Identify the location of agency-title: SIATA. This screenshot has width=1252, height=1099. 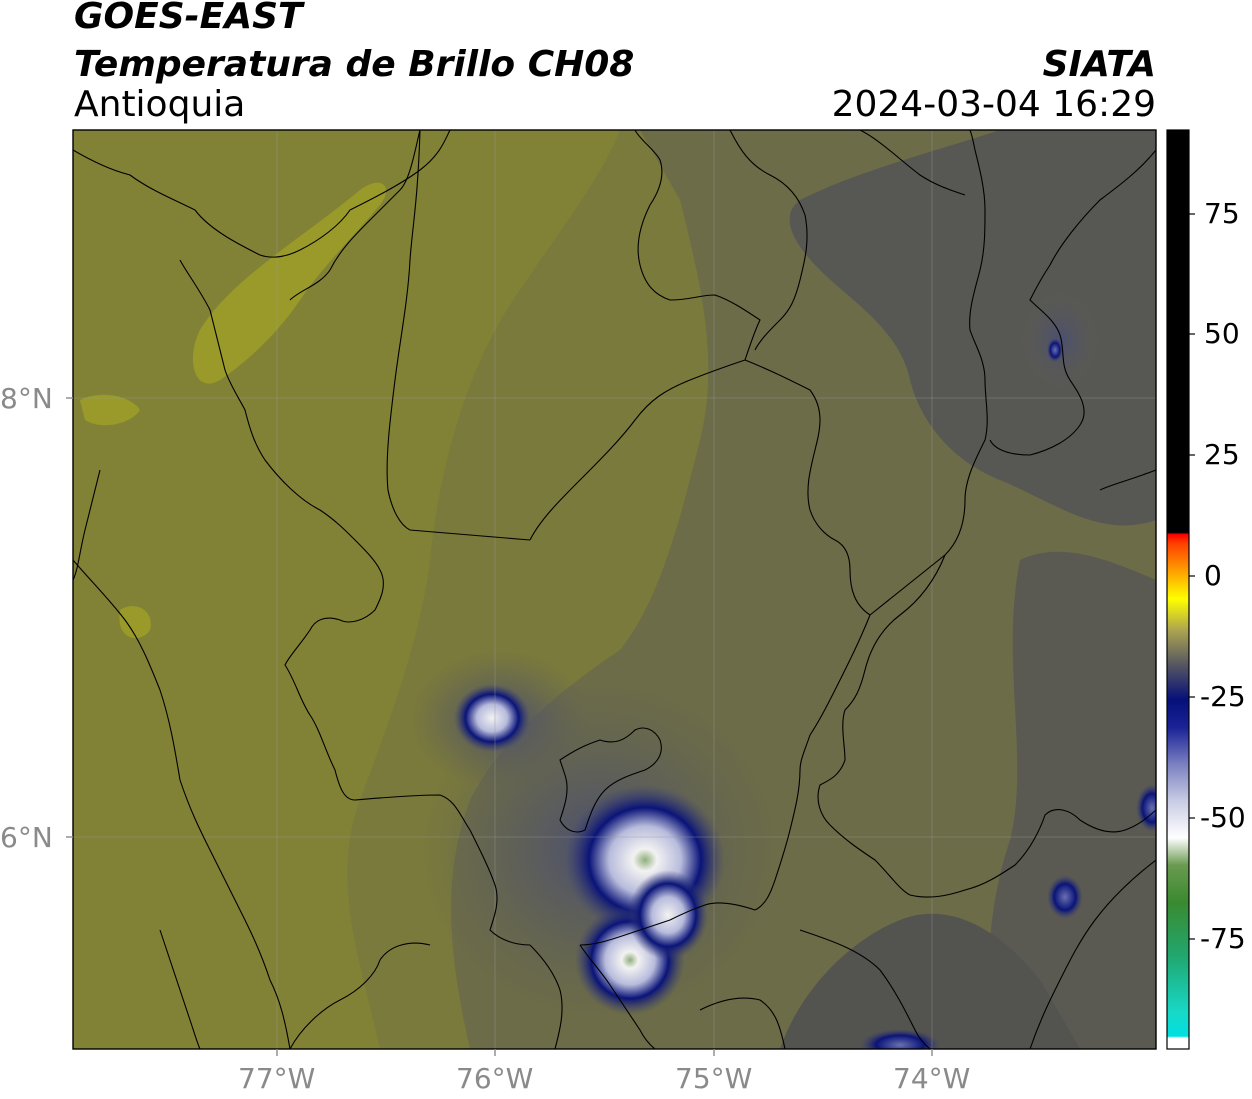
(1099, 64).